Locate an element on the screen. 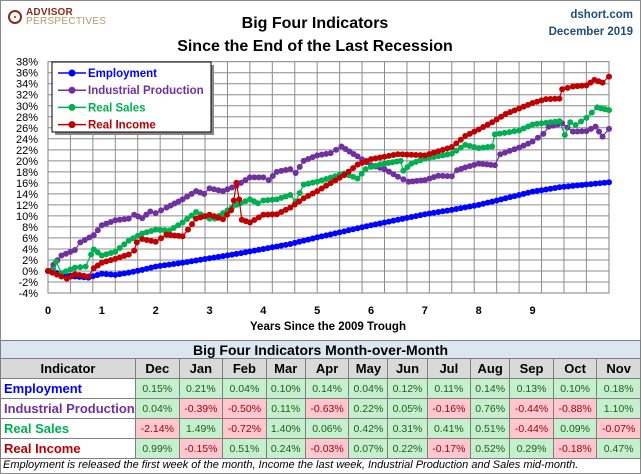  value-cell: -0.07% is located at coordinates (618, 428).